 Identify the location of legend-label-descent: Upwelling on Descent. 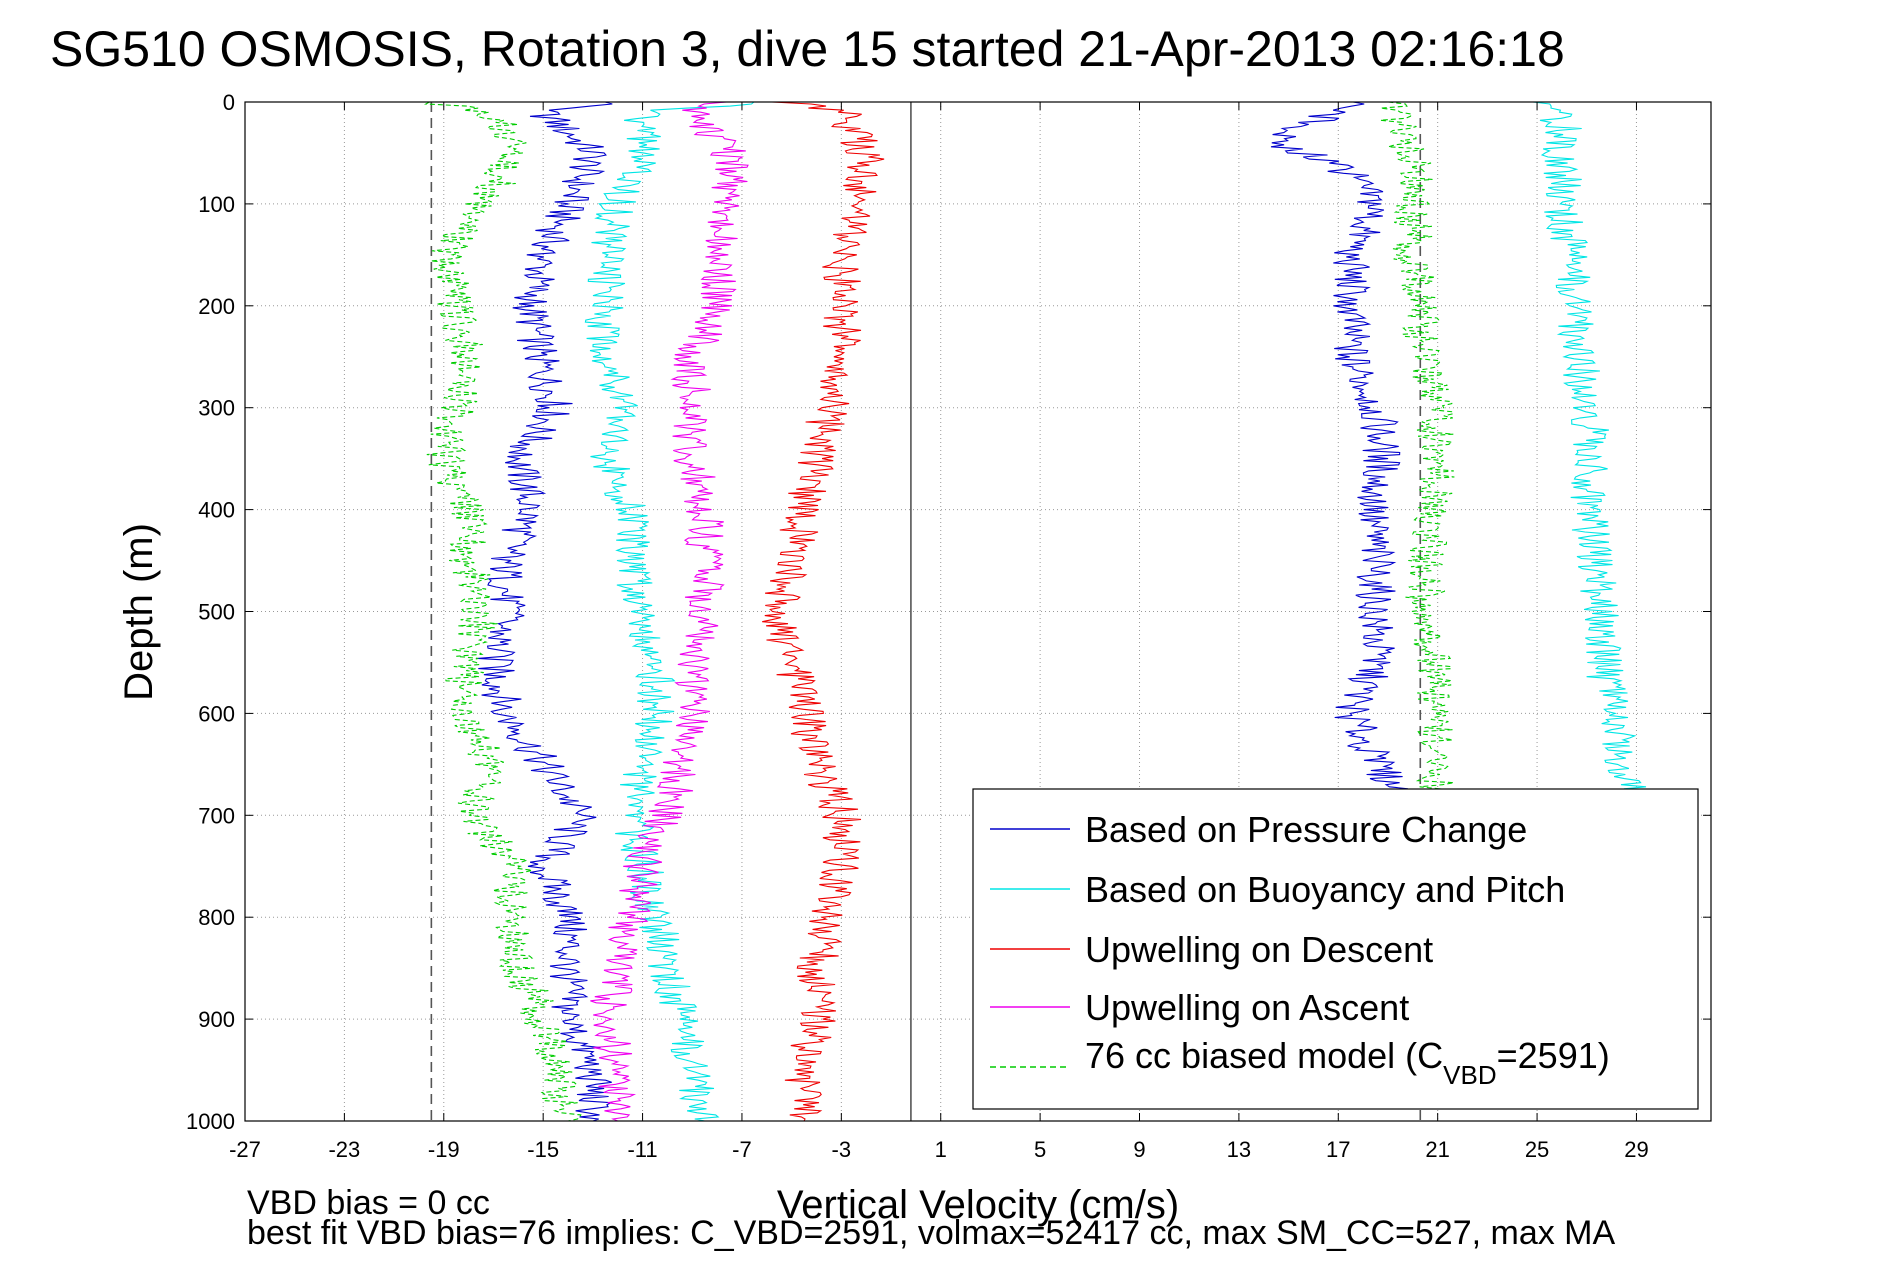
(1259, 949).